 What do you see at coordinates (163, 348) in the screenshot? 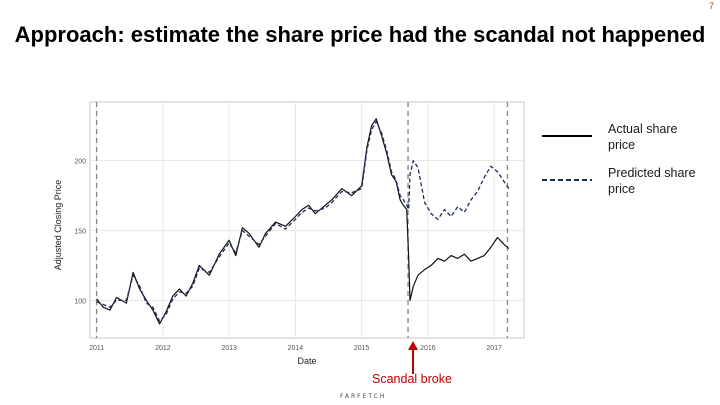
I see `x-tick-label: 2012` at bounding box center [163, 348].